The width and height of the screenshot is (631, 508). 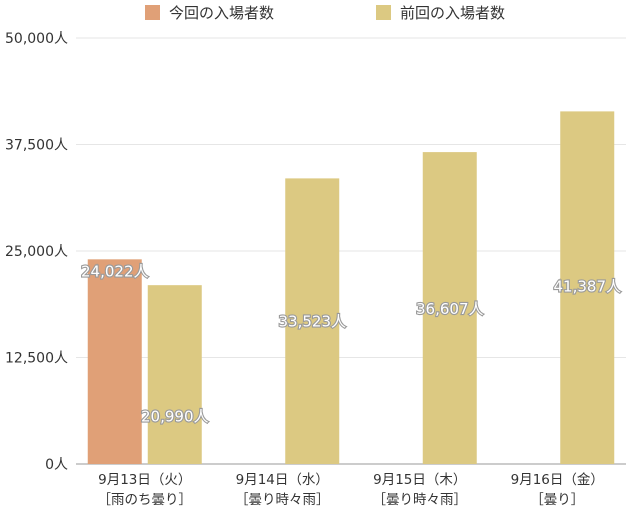 I want to click on x-tick-label: 9月16日（金）, so click(x=557, y=480).